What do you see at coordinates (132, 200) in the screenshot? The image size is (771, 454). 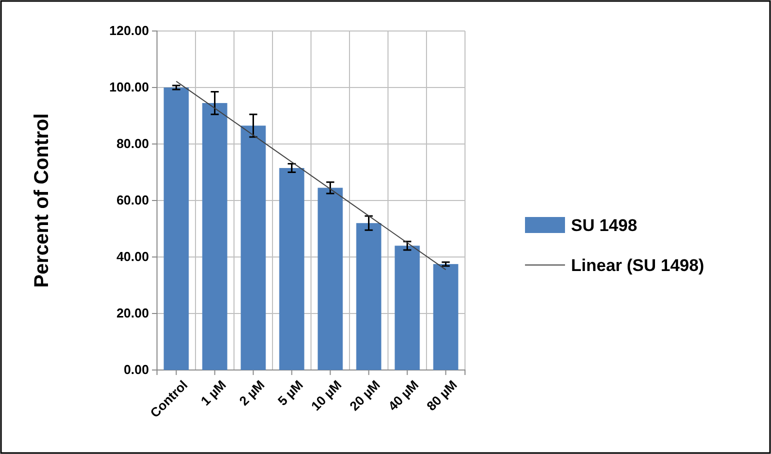 I see `y-tick-label: 60.00` at bounding box center [132, 200].